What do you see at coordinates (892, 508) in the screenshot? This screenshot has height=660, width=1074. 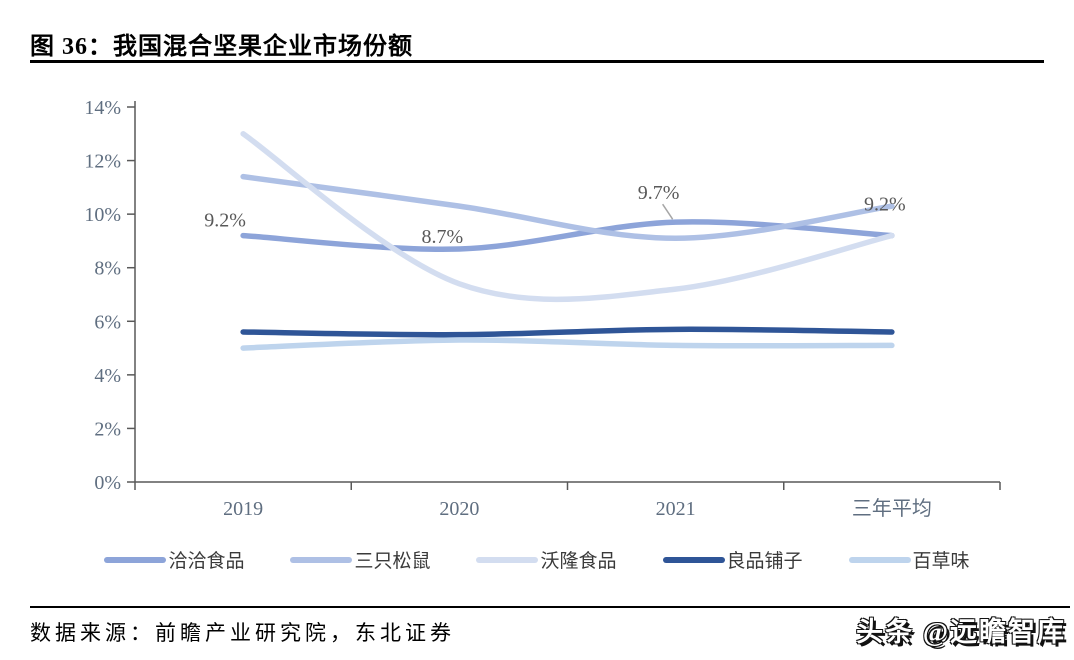 I see `x-axis-category-label: 三年平均` at bounding box center [892, 508].